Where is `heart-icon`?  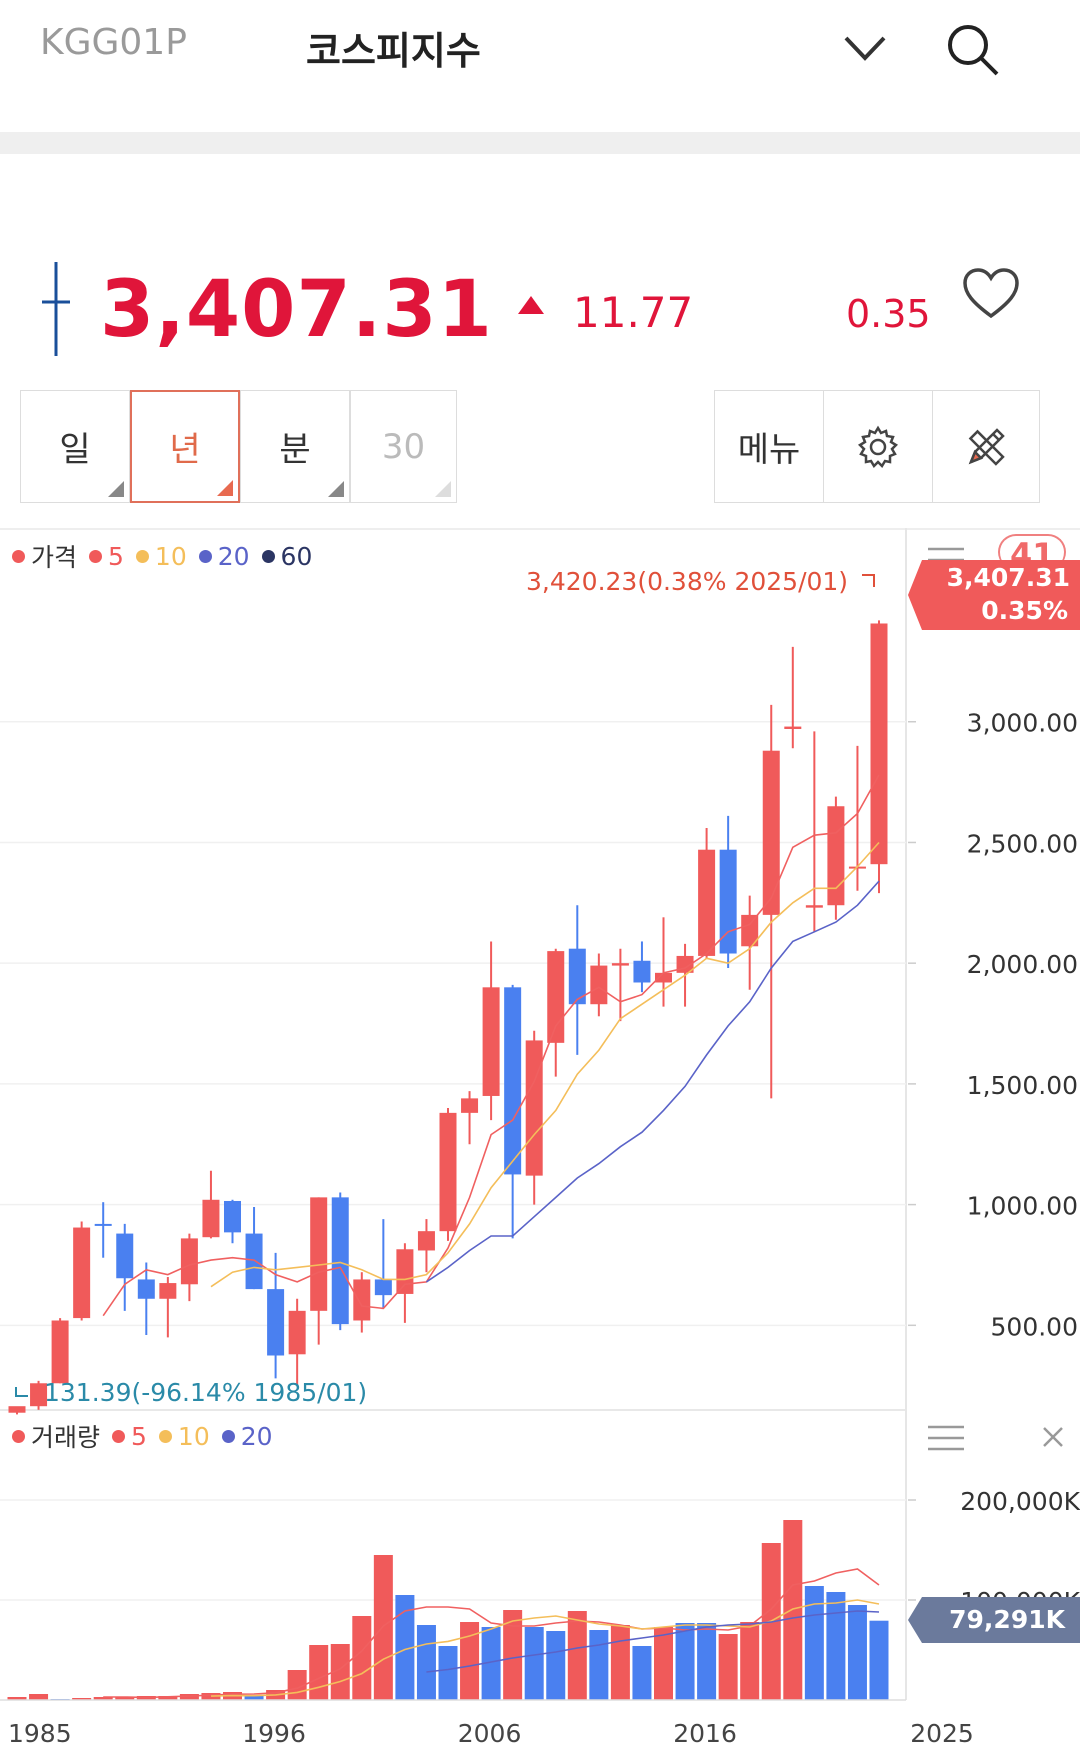 heart-icon is located at coordinates (991, 294).